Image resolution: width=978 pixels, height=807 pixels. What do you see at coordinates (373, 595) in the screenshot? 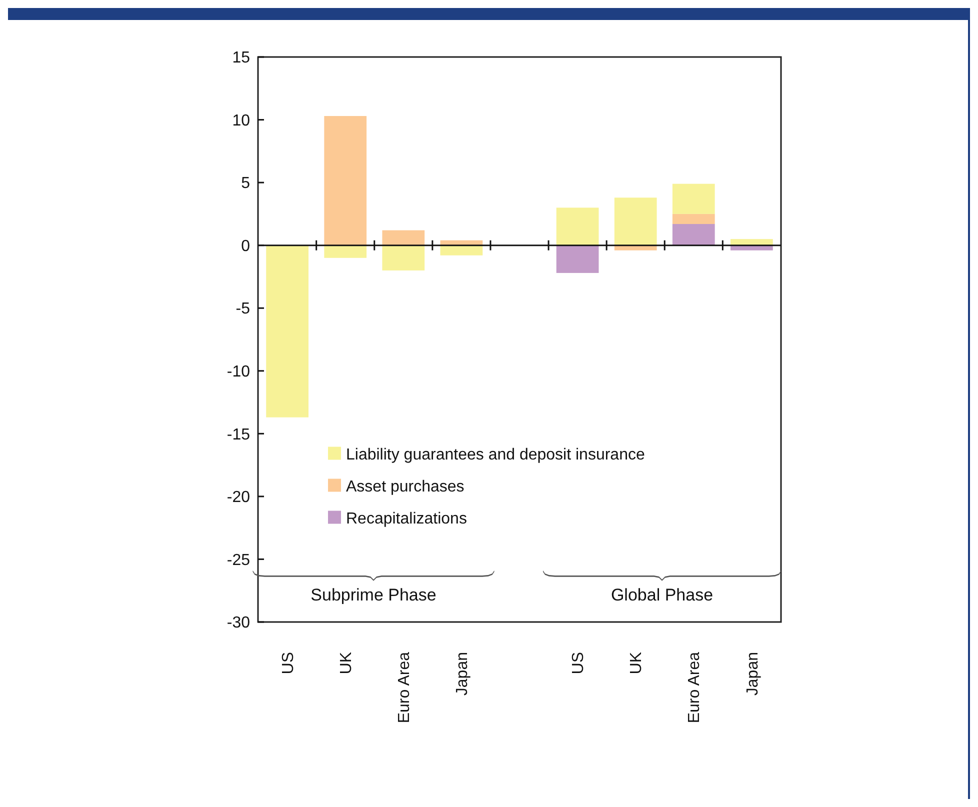
I see `annotation: Subprime Phase` at bounding box center [373, 595].